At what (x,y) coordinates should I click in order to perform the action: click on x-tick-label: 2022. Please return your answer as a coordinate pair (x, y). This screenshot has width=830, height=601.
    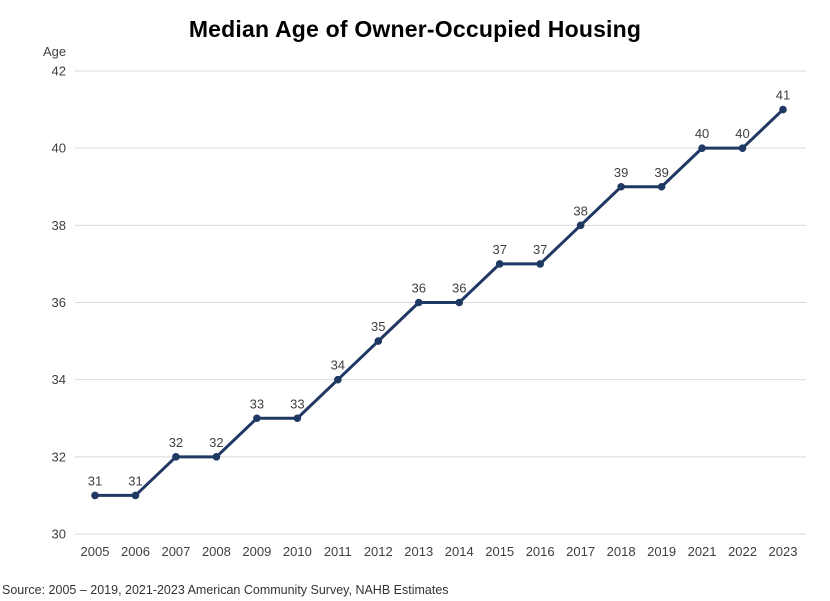
    Looking at the image, I should click on (742, 551).